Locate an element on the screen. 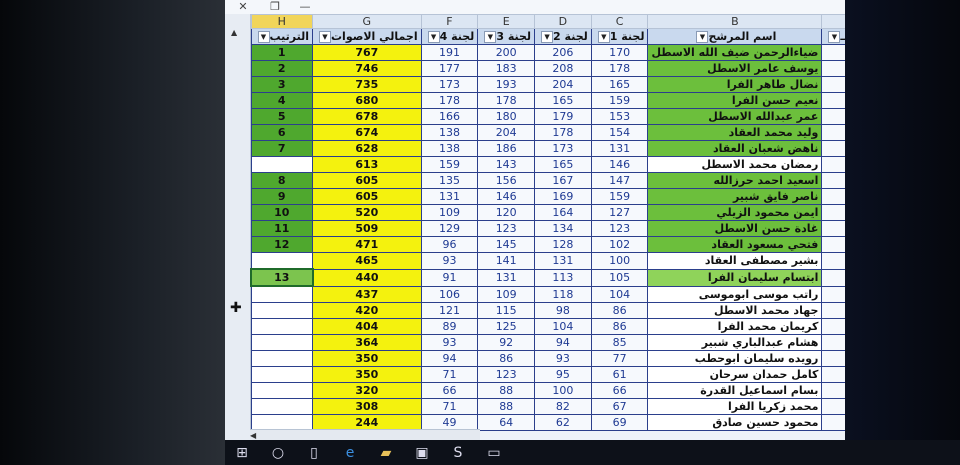 This screenshot has width=960, height=465. header-cell-e: لجنة 3▼ is located at coordinates (506, 36).